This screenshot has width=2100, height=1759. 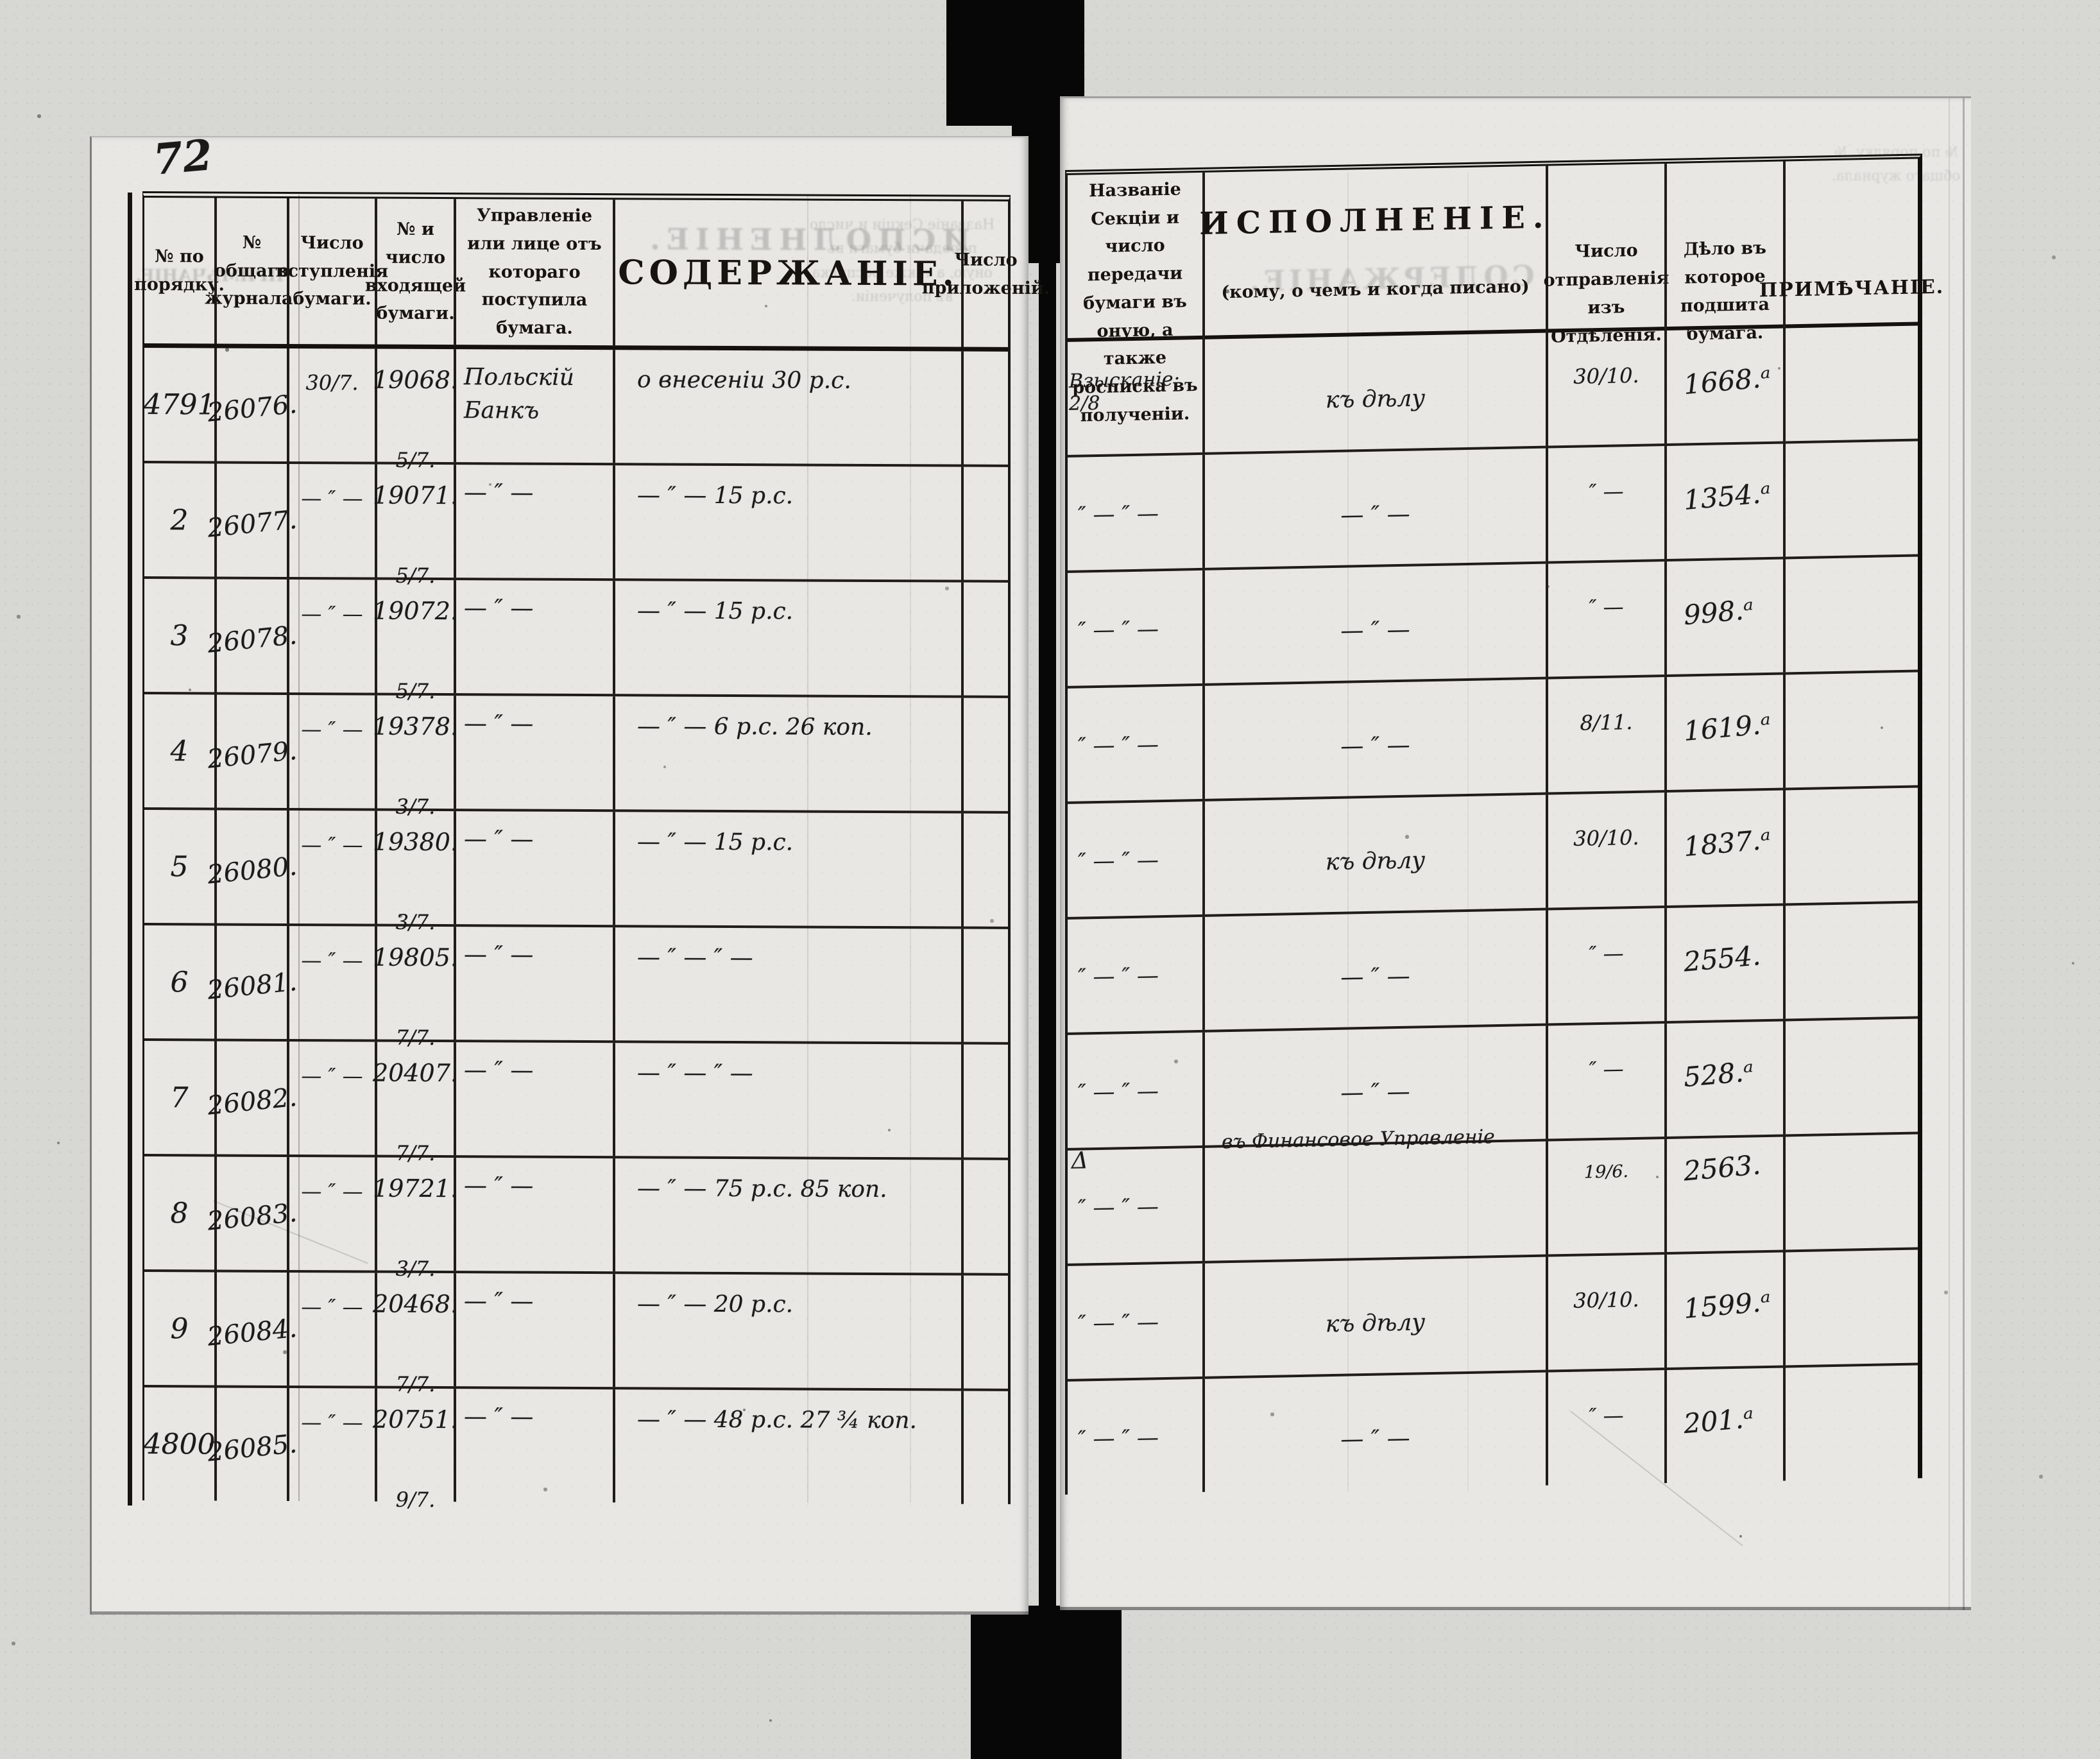 I want to click on table-row: ″ — ″ — къ дѣлу 30/10. 1599.ᵃ, so click(x=1493, y=1315).